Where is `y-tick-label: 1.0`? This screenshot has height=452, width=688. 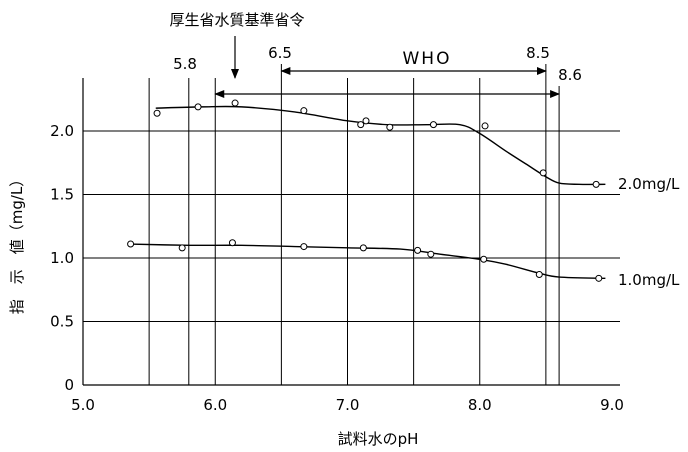 y-tick-label: 1.0 is located at coordinates (62, 258).